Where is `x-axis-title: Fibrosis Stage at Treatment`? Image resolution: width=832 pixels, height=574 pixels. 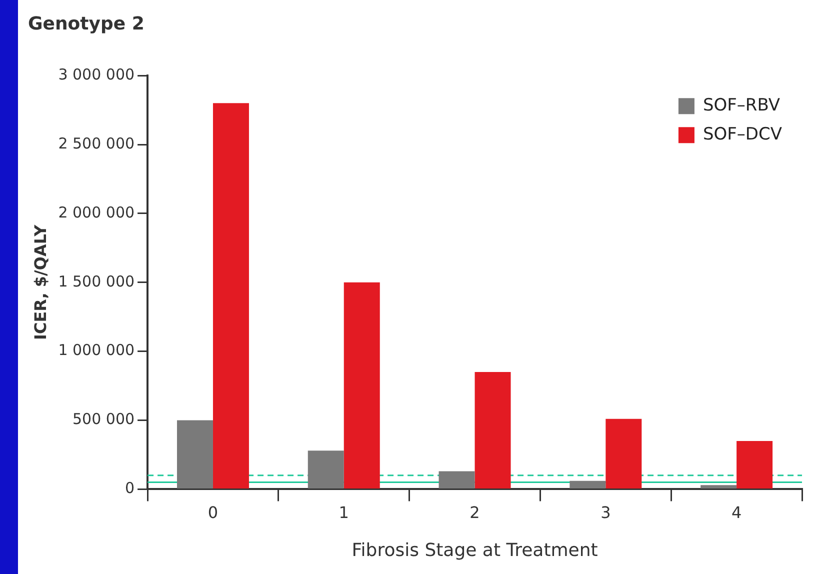
x-axis-title: Fibrosis Stage at Treatment is located at coordinates (475, 550).